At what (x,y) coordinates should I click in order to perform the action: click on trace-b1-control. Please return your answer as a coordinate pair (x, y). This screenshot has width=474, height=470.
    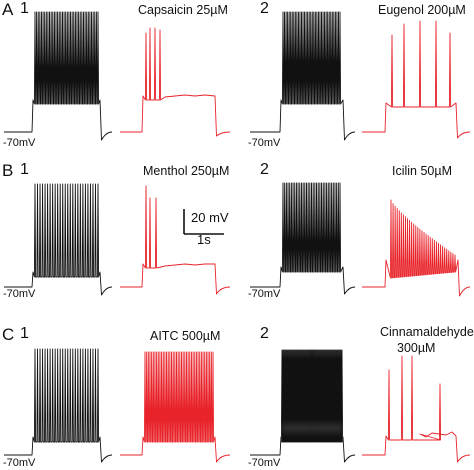
    Looking at the image, I should click on (58, 239).